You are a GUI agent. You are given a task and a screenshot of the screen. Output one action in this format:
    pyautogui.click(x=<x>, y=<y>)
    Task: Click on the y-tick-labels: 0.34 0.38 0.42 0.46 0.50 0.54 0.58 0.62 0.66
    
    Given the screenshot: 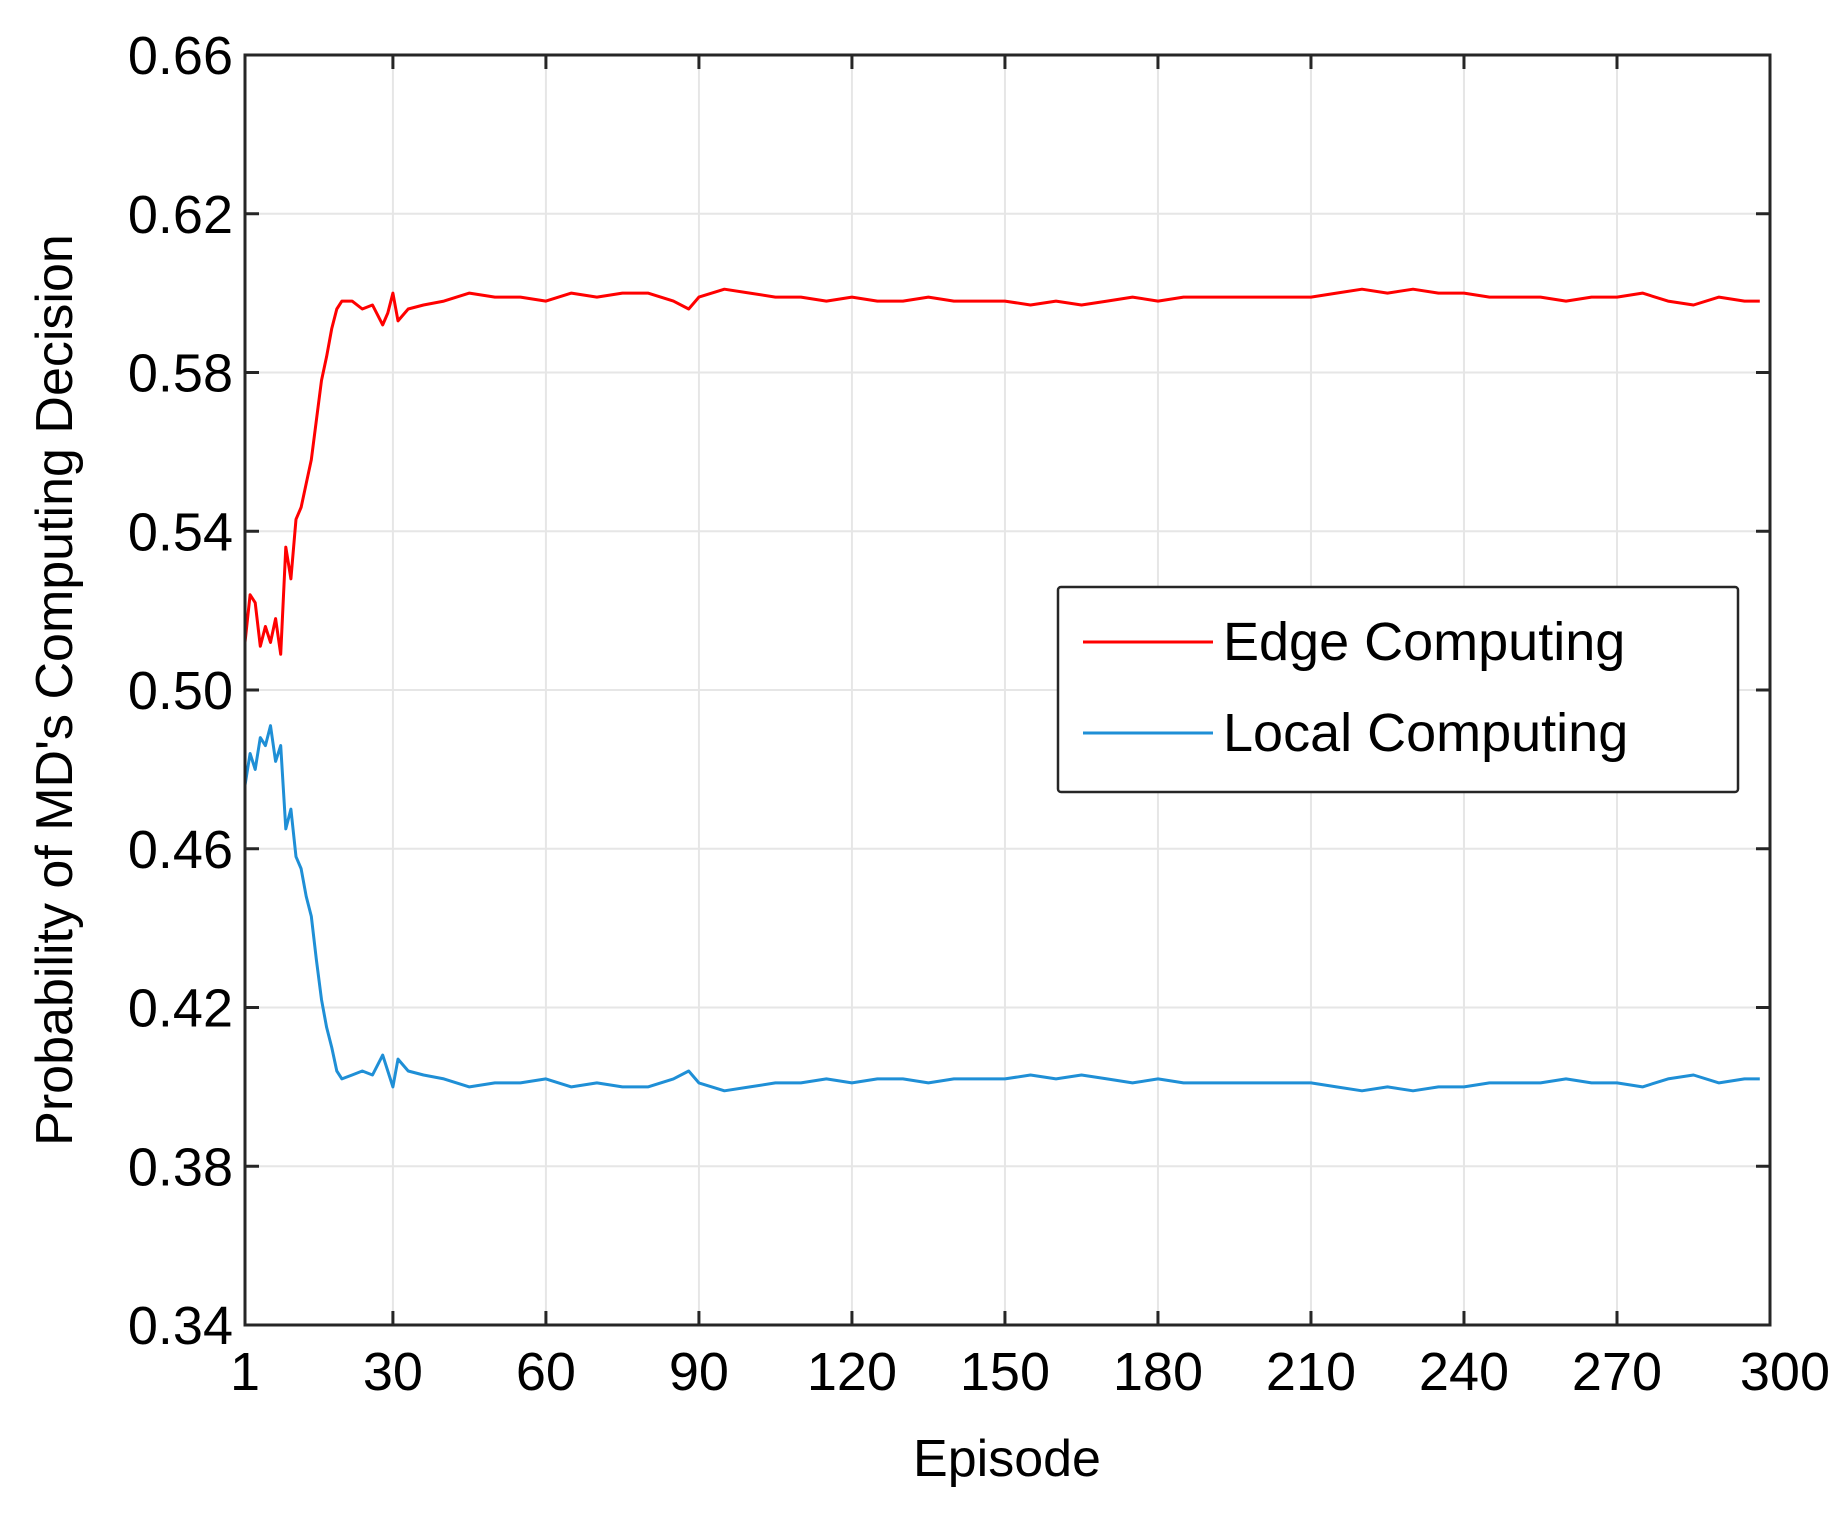 What is the action you would take?
    pyautogui.click(x=180, y=691)
    